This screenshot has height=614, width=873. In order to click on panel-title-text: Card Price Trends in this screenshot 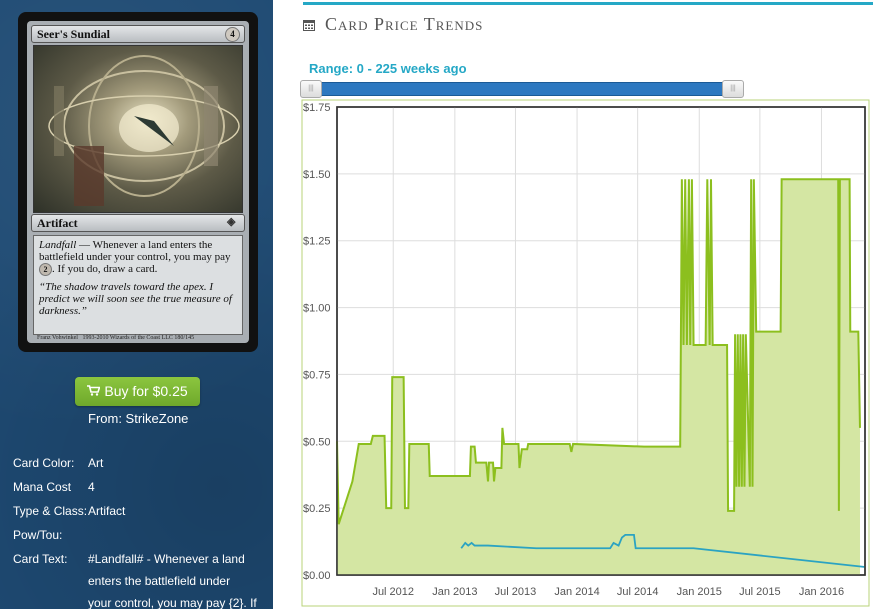, I will do `click(404, 24)`.